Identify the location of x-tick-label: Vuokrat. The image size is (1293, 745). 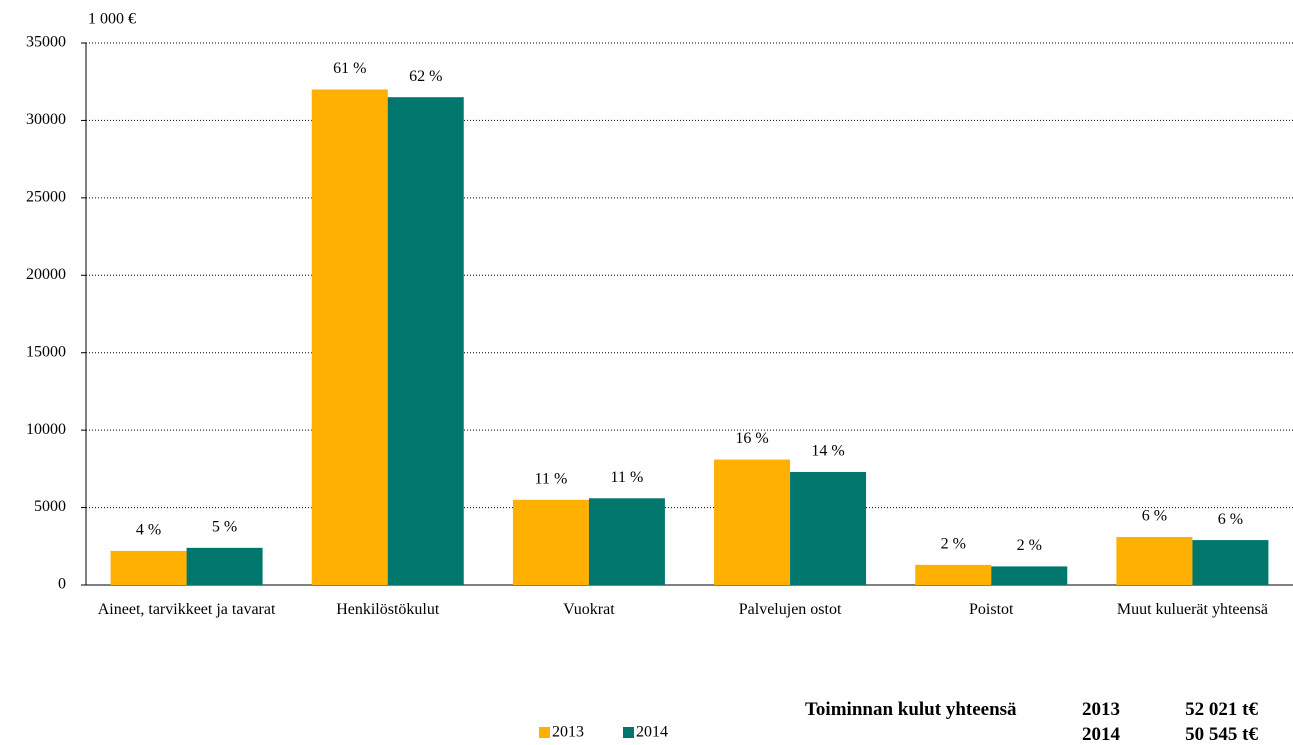
(589, 609).